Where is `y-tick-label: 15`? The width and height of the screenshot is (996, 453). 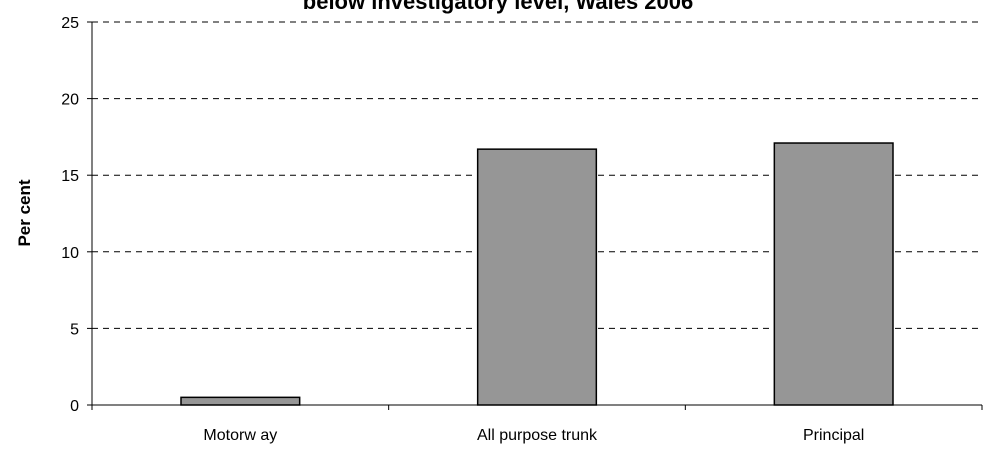 y-tick-label: 15 is located at coordinates (70, 176).